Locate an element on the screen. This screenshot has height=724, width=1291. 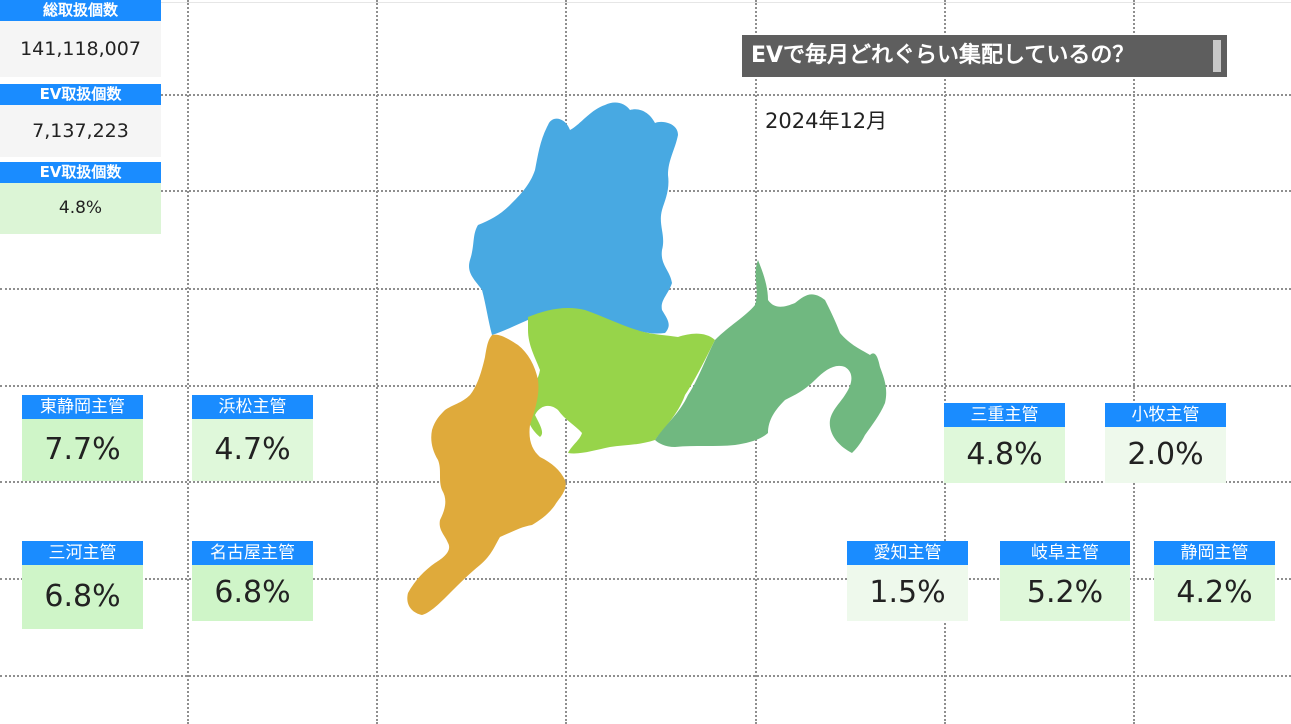
region-label-shizuoka: 静岡主管 is located at coordinates (1214, 553).